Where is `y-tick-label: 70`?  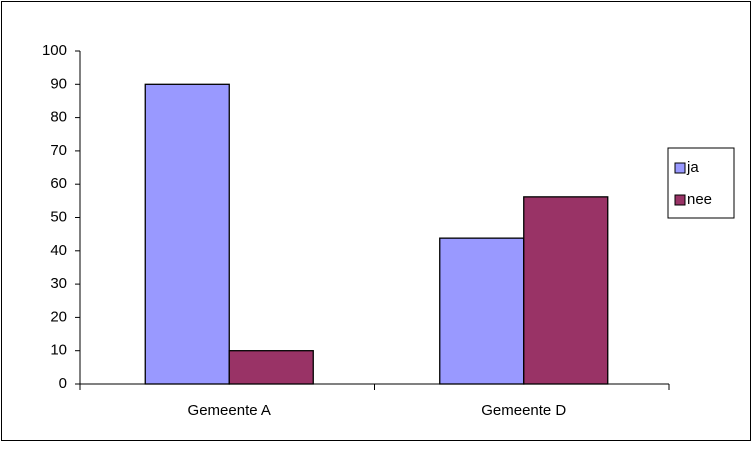 y-tick-label: 70 is located at coordinates (58, 150).